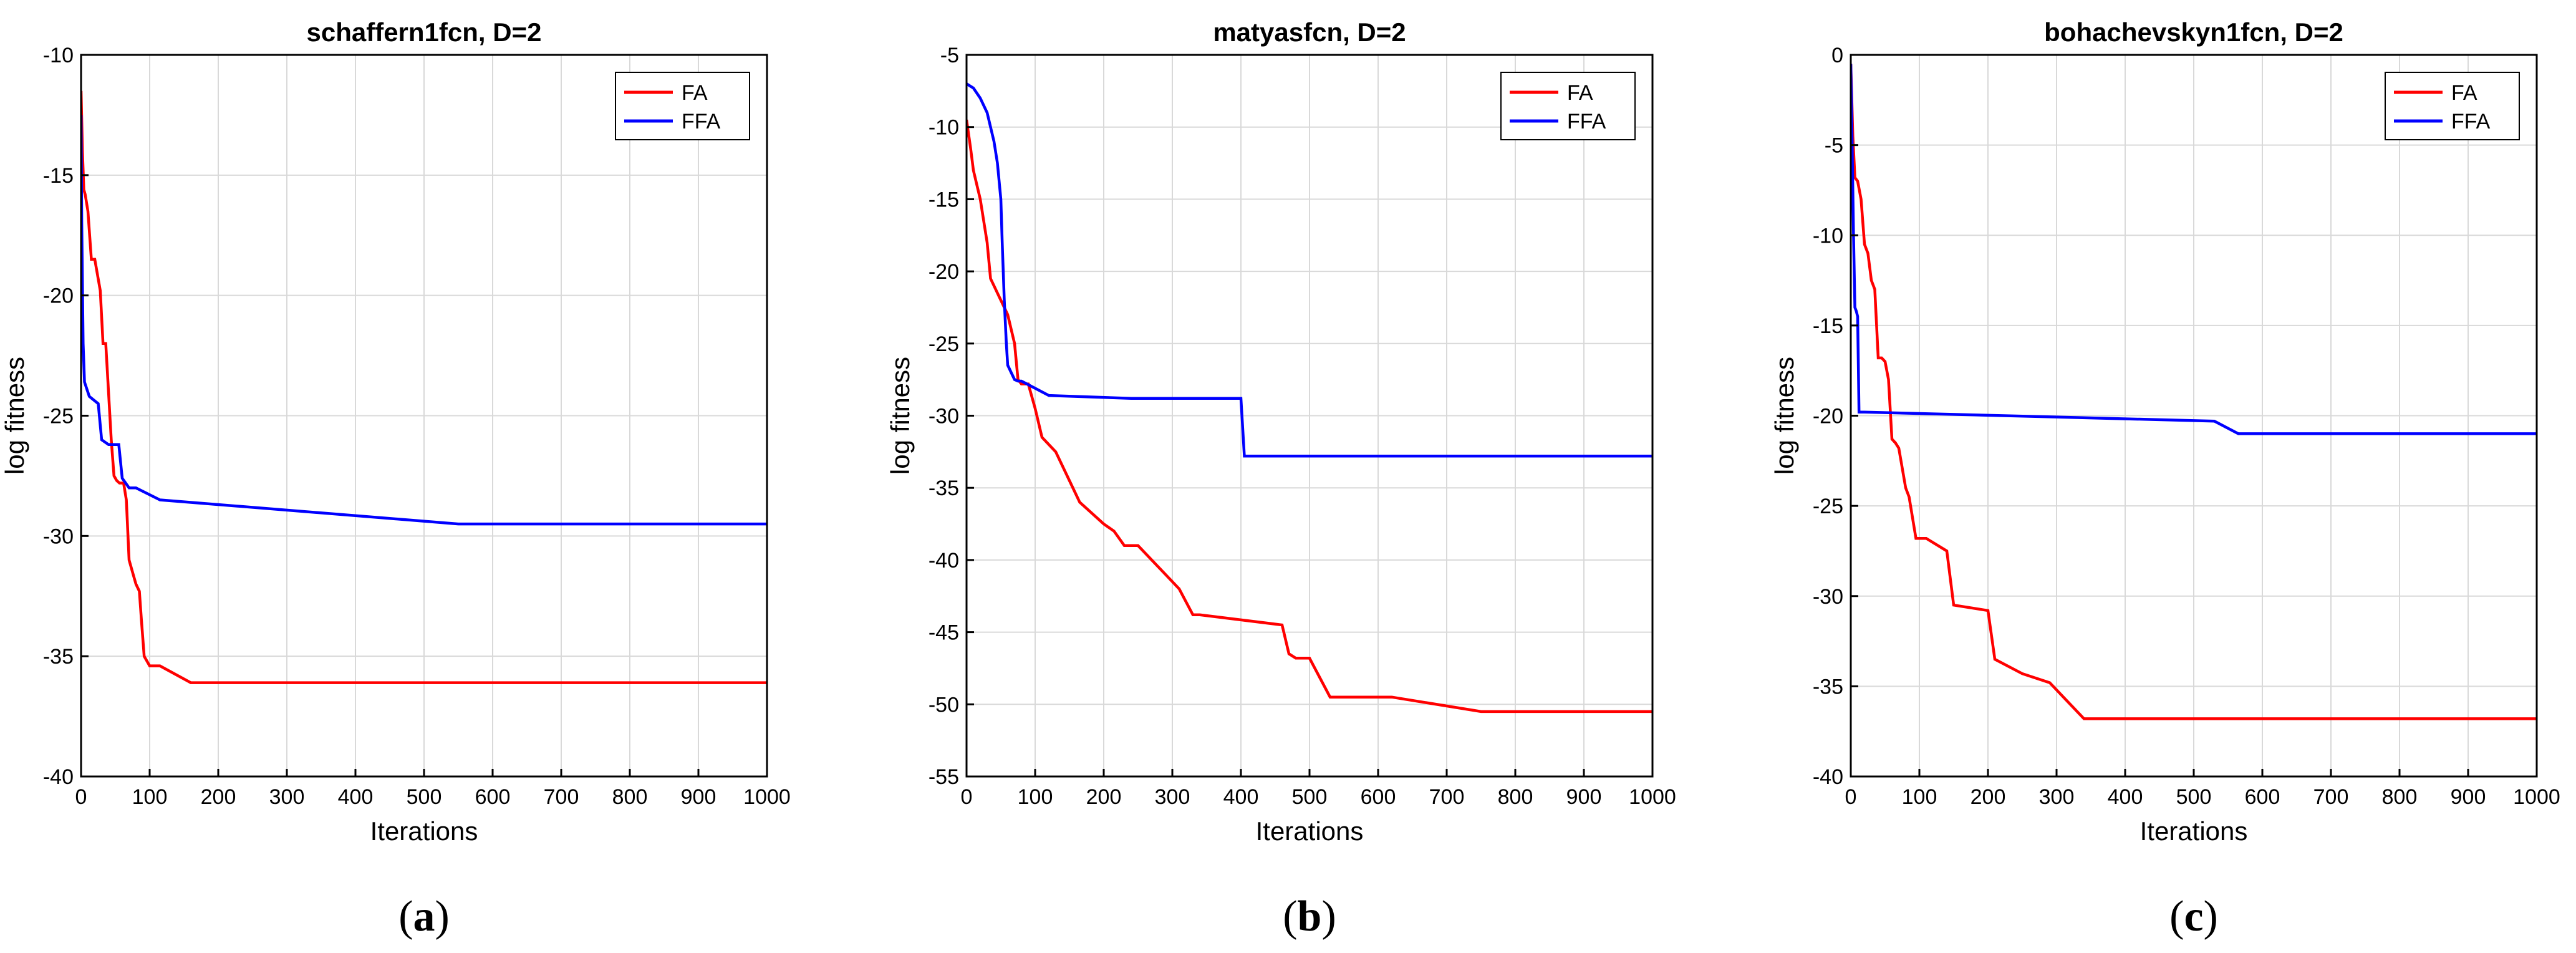  Describe the element at coordinates (944, 777) in the screenshot. I see `y-tick-label: -55` at that location.